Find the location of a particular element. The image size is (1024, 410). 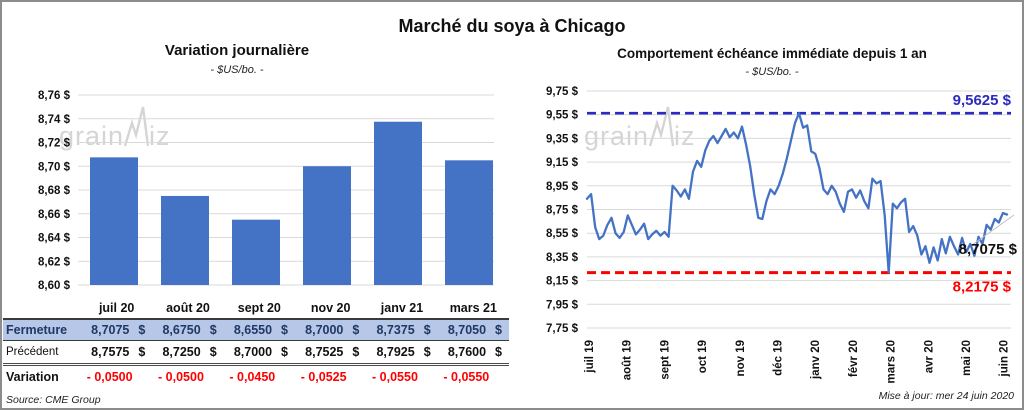

y-axis-tick: 9,55 $ is located at coordinates (562, 116).